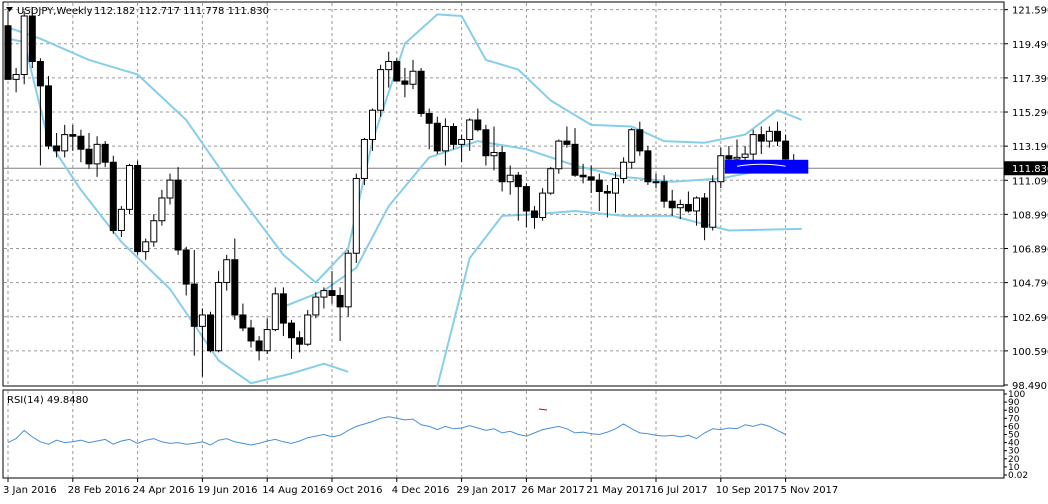  I want to click on annotation-rectangle, so click(766, 166).